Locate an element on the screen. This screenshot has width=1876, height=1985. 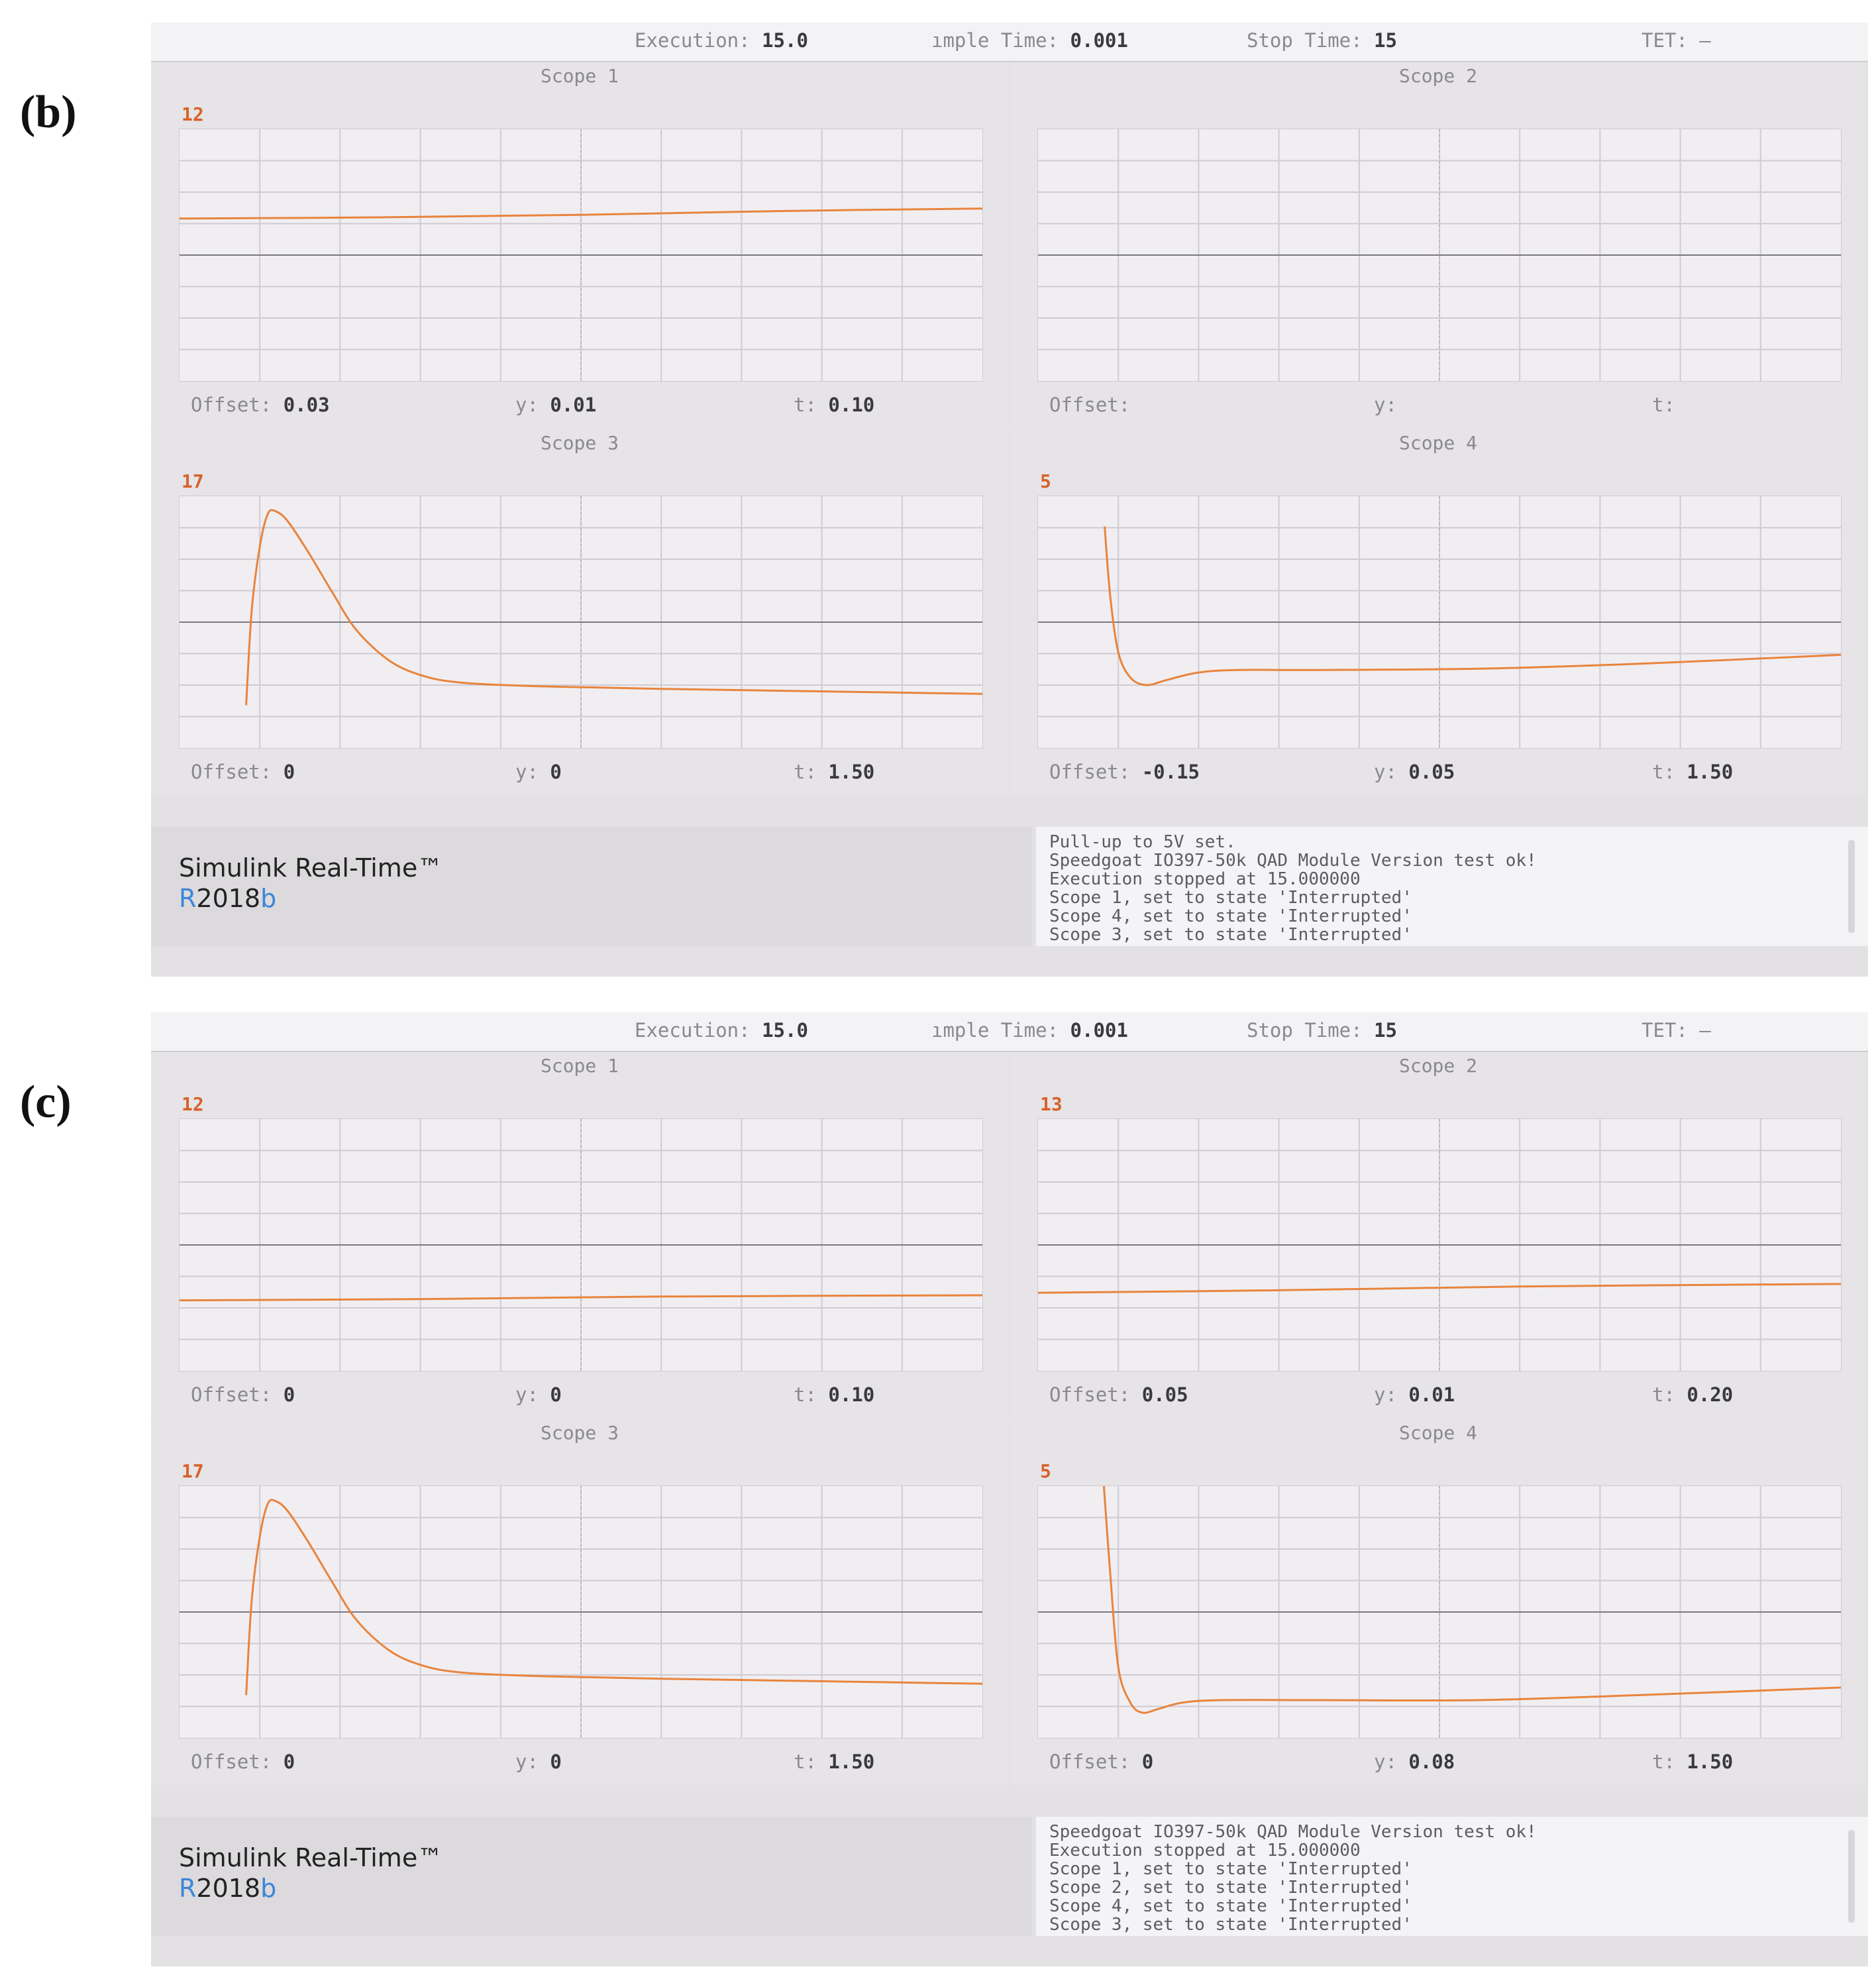
log-line: Scope 2, set to state 'Interrupted' is located at coordinates (1230, 1888).